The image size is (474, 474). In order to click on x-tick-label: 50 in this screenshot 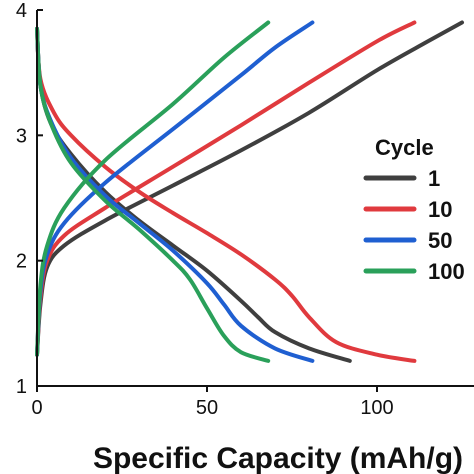, I will do `click(207, 408)`.